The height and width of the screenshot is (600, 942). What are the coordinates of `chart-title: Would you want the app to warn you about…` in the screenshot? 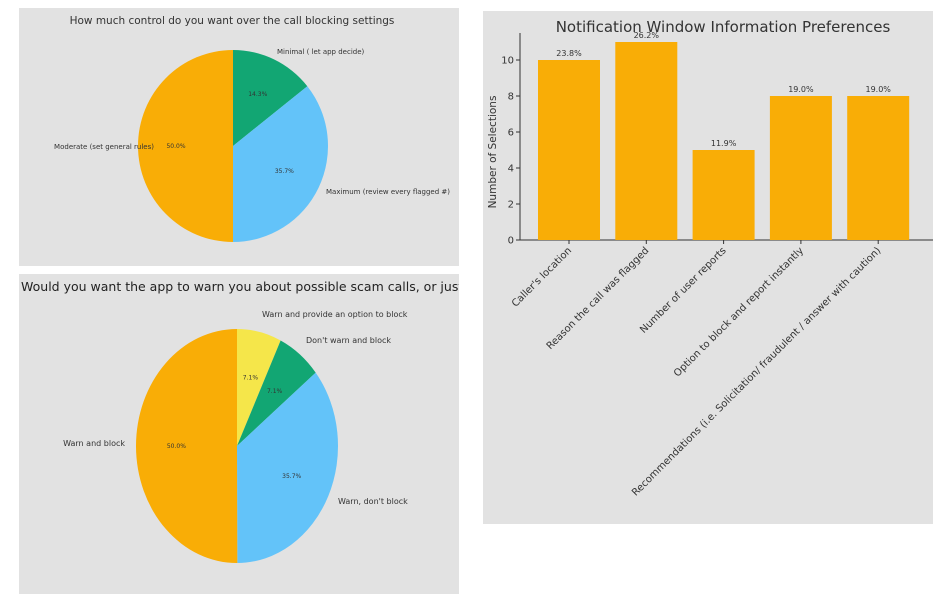 It's located at (240, 286).